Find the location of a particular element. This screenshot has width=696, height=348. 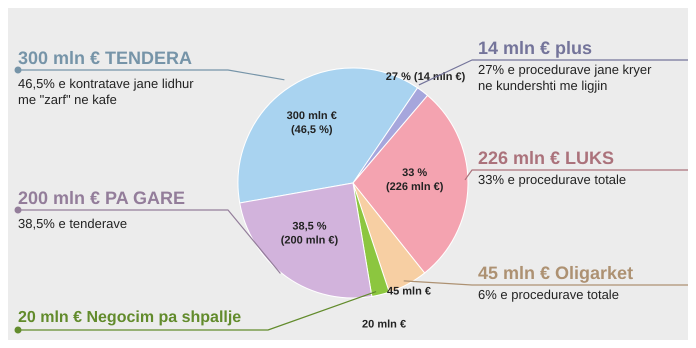

text: 46,5% e kontratave jane lidhur me "zarf" ne kafe is located at coordinates (106, 92).